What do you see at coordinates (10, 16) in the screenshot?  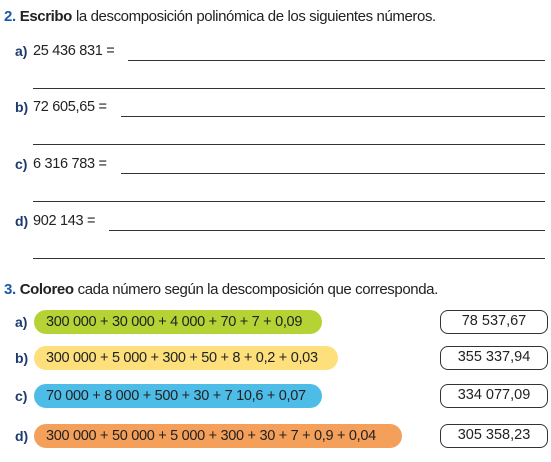 I see `exercise-number: 2.` at bounding box center [10, 16].